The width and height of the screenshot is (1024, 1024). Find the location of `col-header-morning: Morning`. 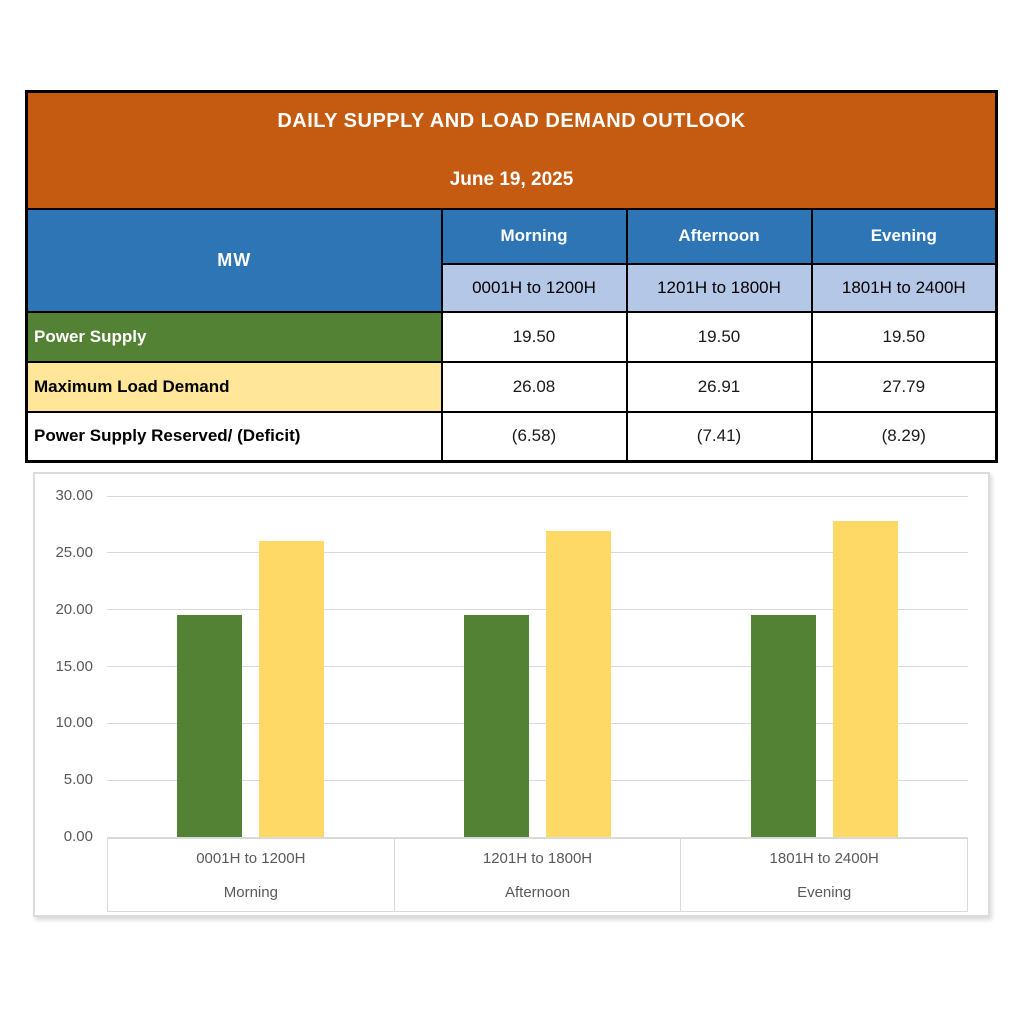

col-header-morning: Morning is located at coordinates (534, 236).